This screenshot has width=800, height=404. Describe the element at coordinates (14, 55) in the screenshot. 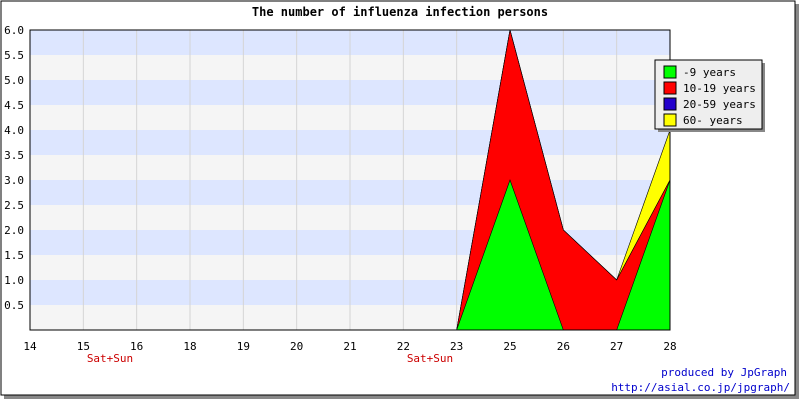

I see `y-tick-label: 5.5` at that location.